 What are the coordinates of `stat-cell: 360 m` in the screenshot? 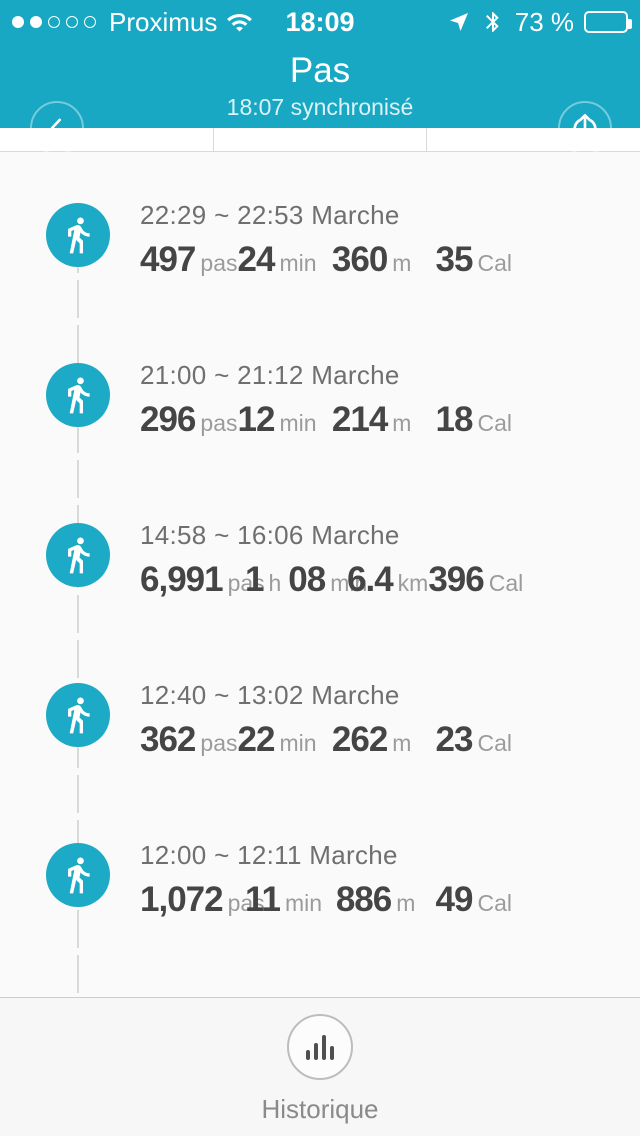 It's located at (384, 260).